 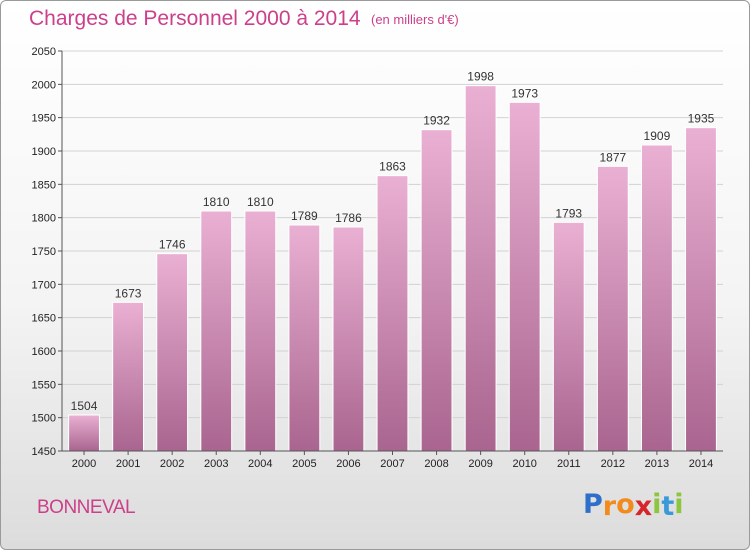 I want to click on x-tick-label: 2011, so click(x=569, y=464).